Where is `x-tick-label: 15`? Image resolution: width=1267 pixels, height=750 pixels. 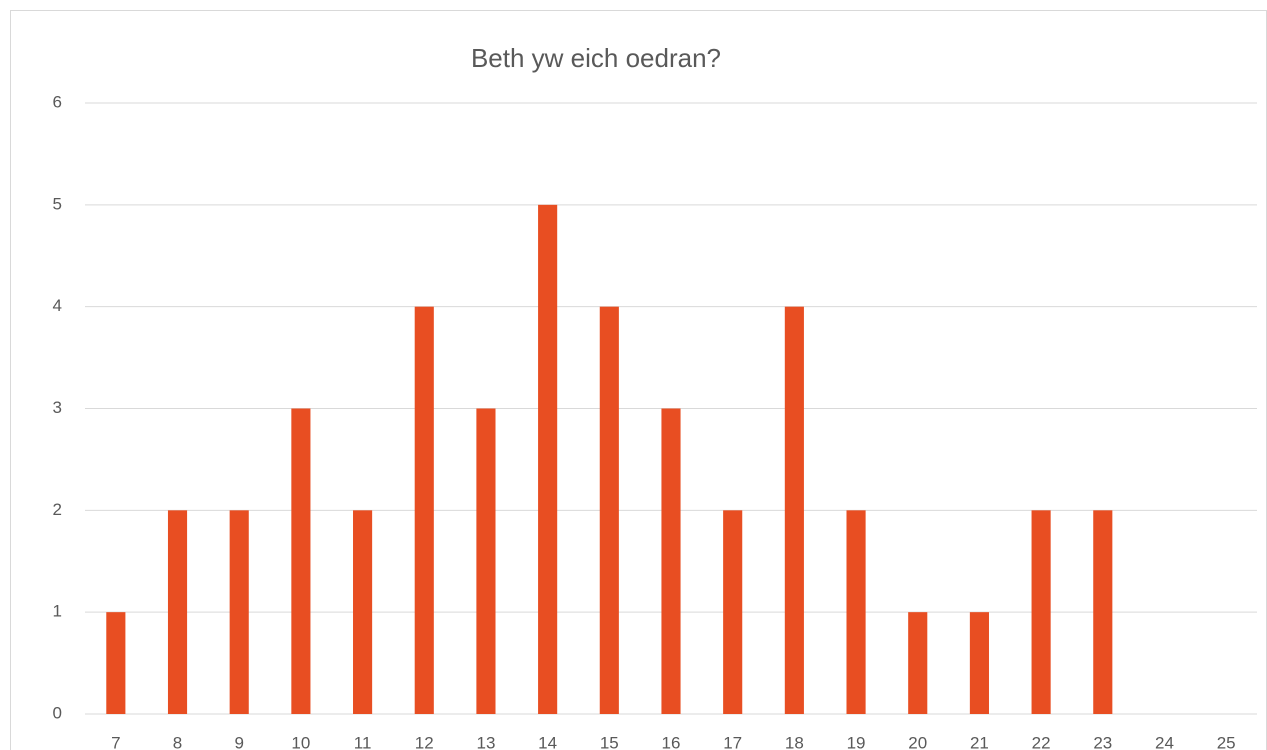 x-tick-label: 15 is located at coordinates (609, 741).